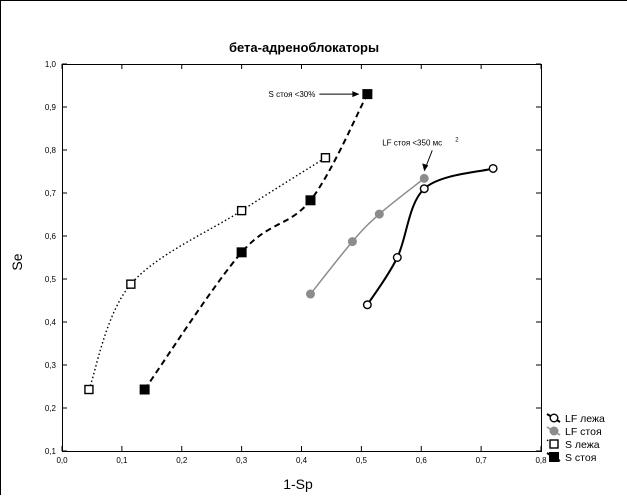  What do you see at coordinates (51, 150) in the screenshot?
I see `y-tick-label: 0,8` at bounding box center [51, 150].